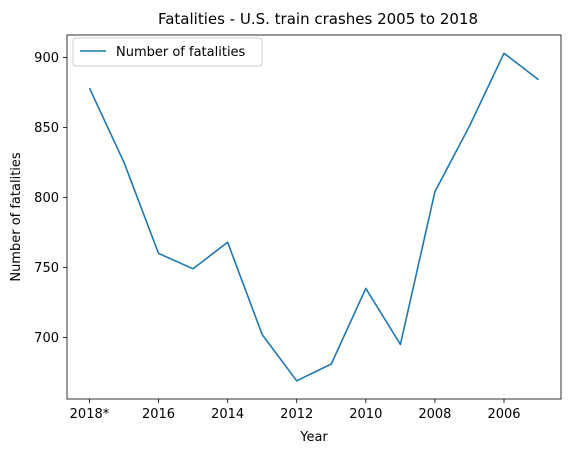 Image resolution: width=571 pixels, height=455 pixels. I want to click on y-tick-label: 700, so click(46, 338).